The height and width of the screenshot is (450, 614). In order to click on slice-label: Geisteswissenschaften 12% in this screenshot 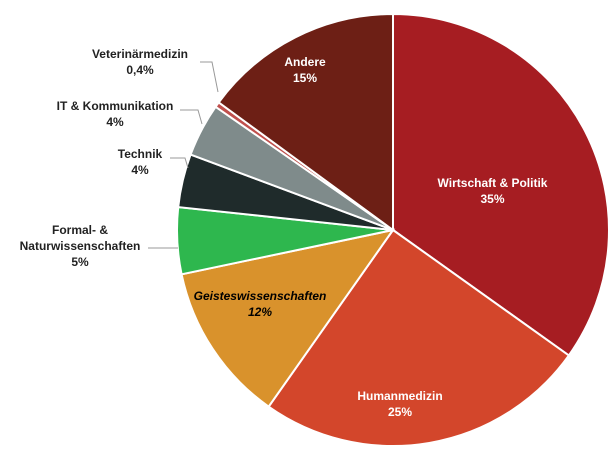, I will do `click(260, 304)`.